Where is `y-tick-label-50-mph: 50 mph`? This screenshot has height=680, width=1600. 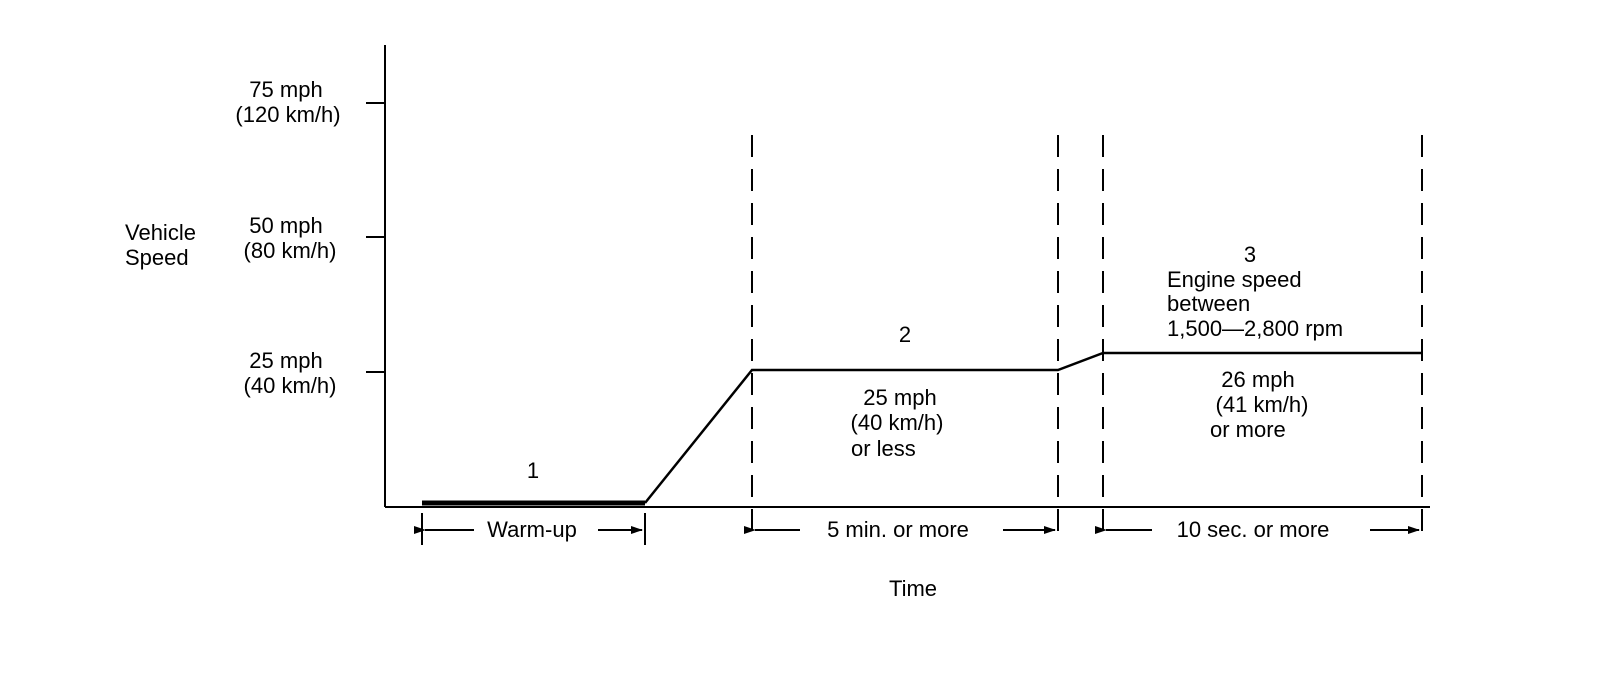
y-tick-label-50-mph: 50 mph is located at coordinates (285, 225).